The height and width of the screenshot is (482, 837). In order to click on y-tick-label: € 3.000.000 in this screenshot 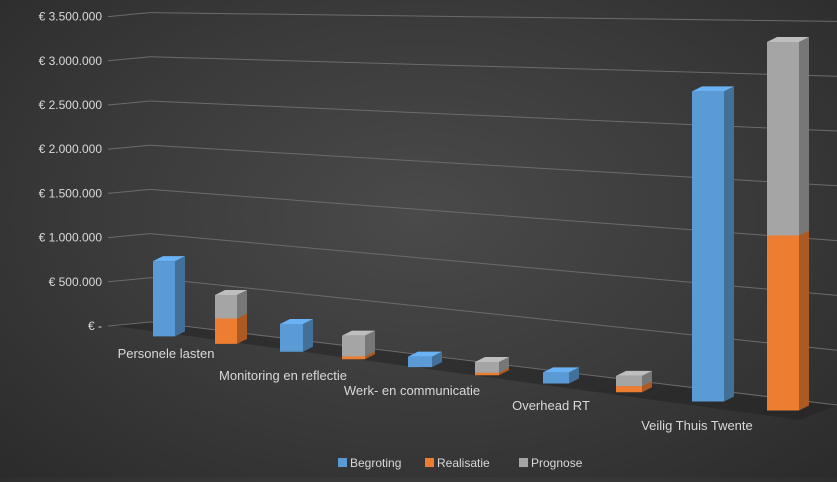, I will do `click(71, 61)`.